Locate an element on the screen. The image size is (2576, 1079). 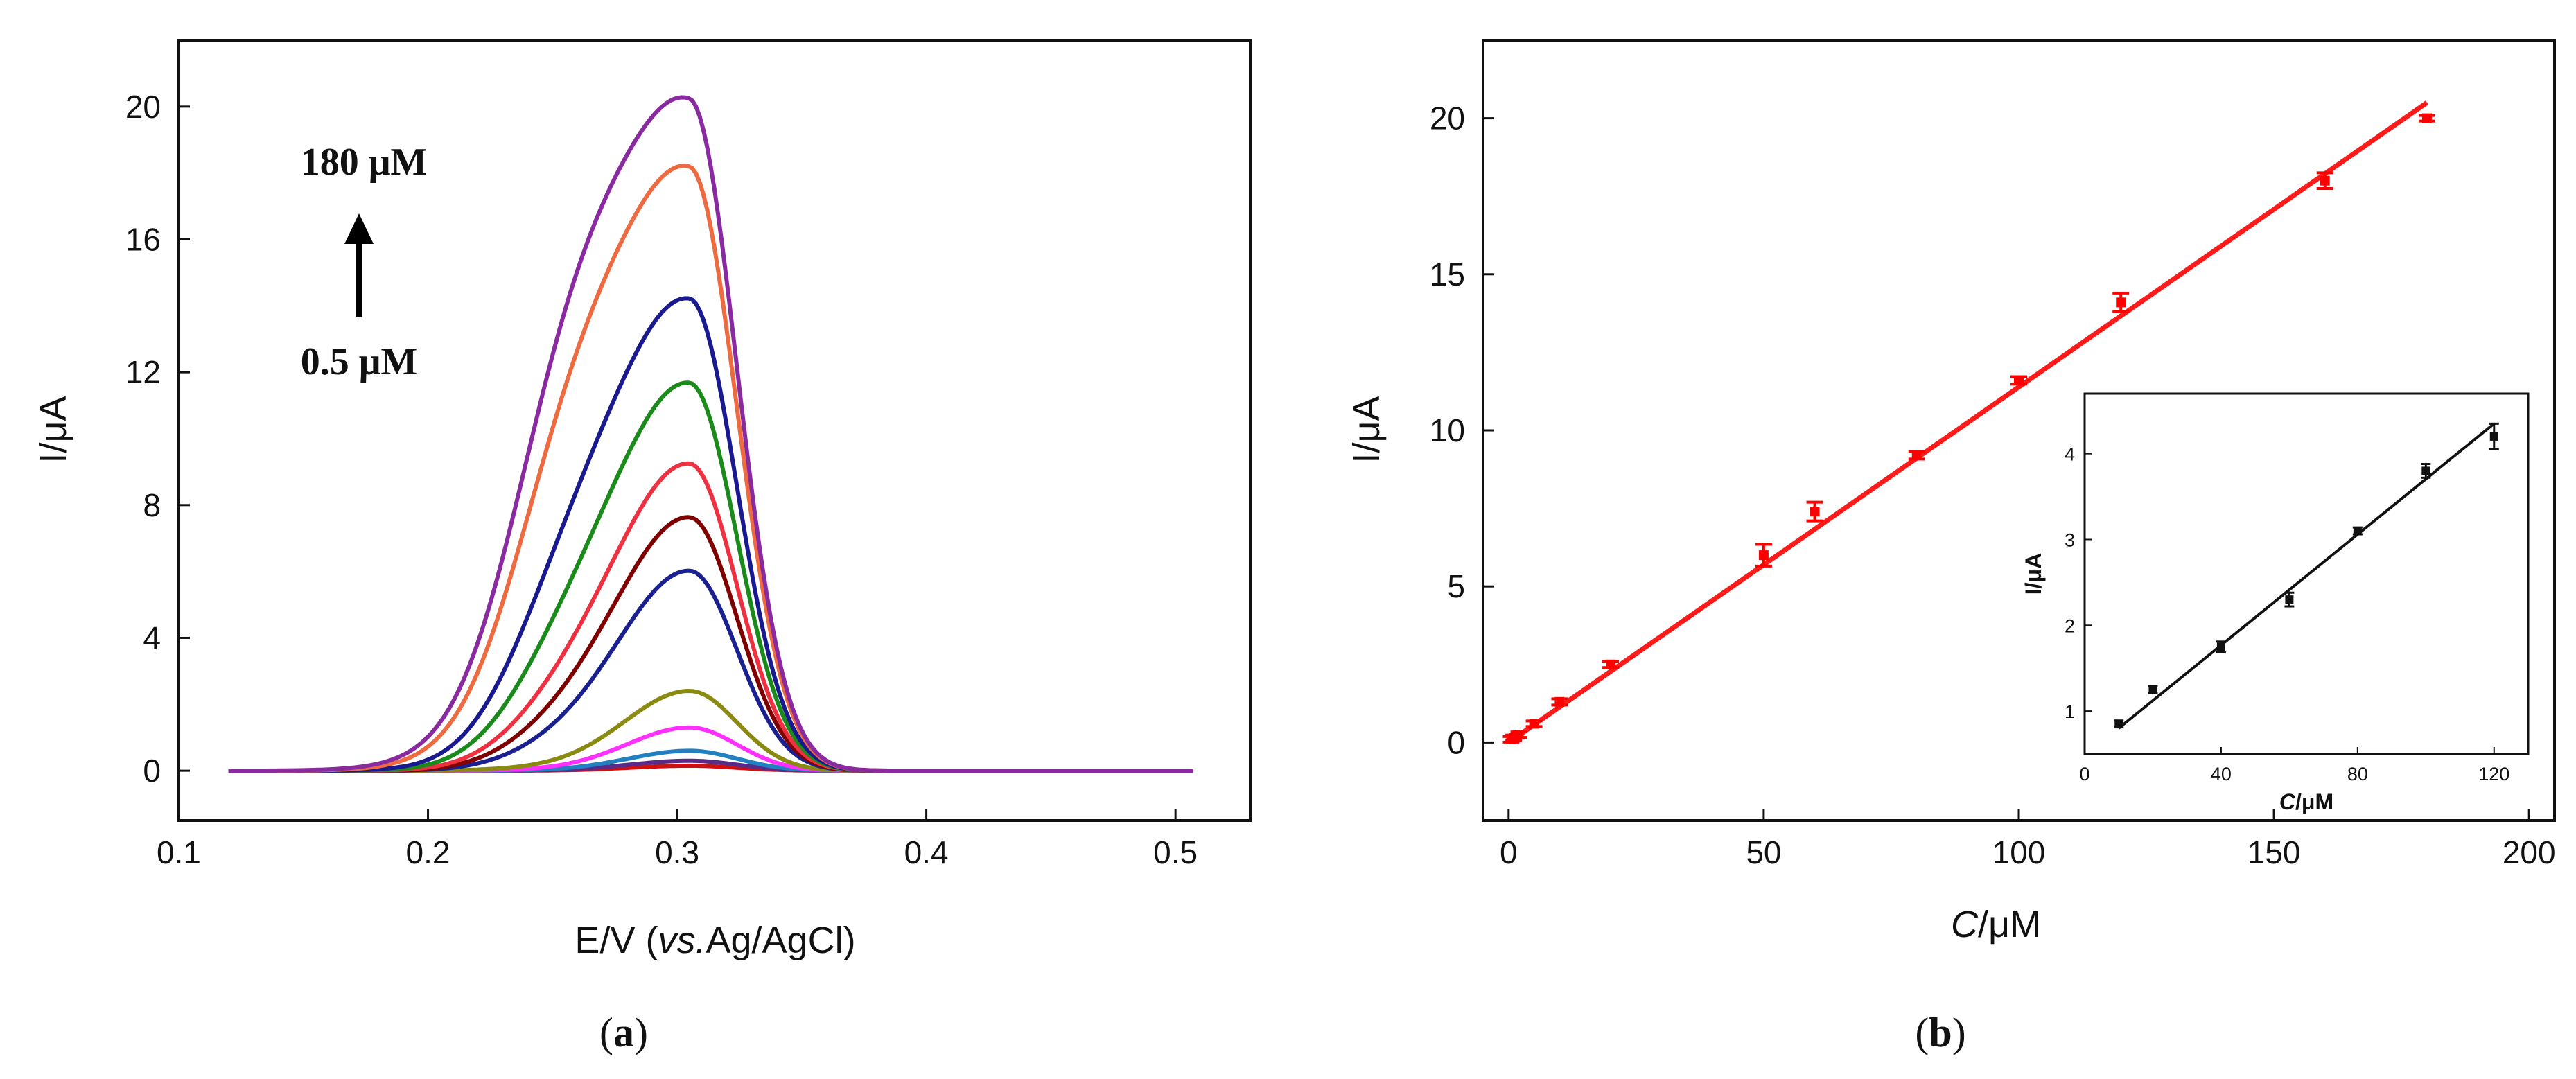
panel-b-label: (b) is located at coordinates (1940, 1032).